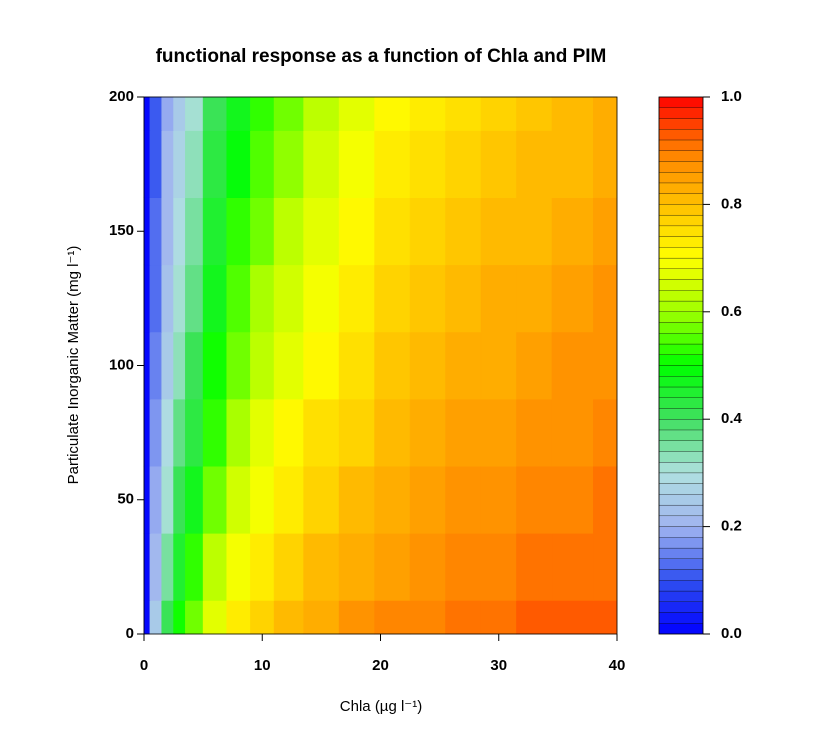 The width and height of the screenshot is (815, 744). I want to click on x-tick-label: 40, so click(617, 665).